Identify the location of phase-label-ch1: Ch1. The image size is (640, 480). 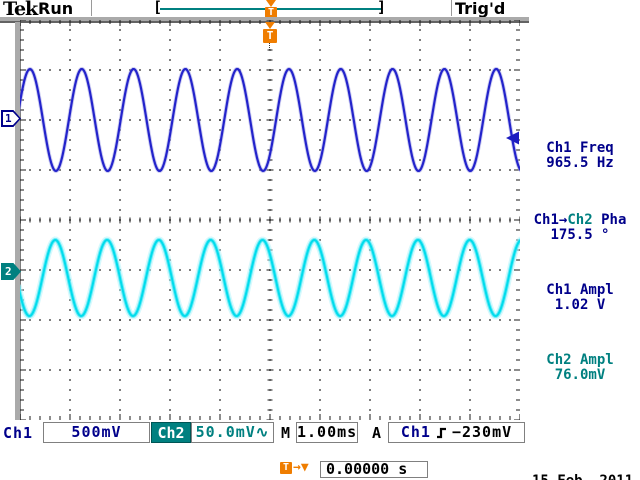
(546, 220).